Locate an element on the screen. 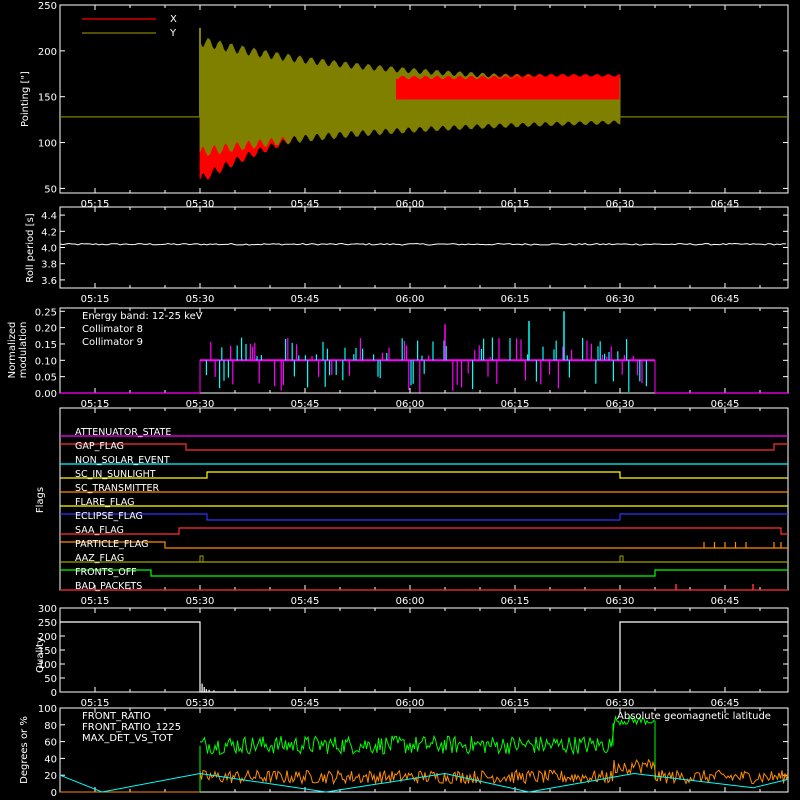  y-axis-label: modulation is located at coordinates (23, 350).